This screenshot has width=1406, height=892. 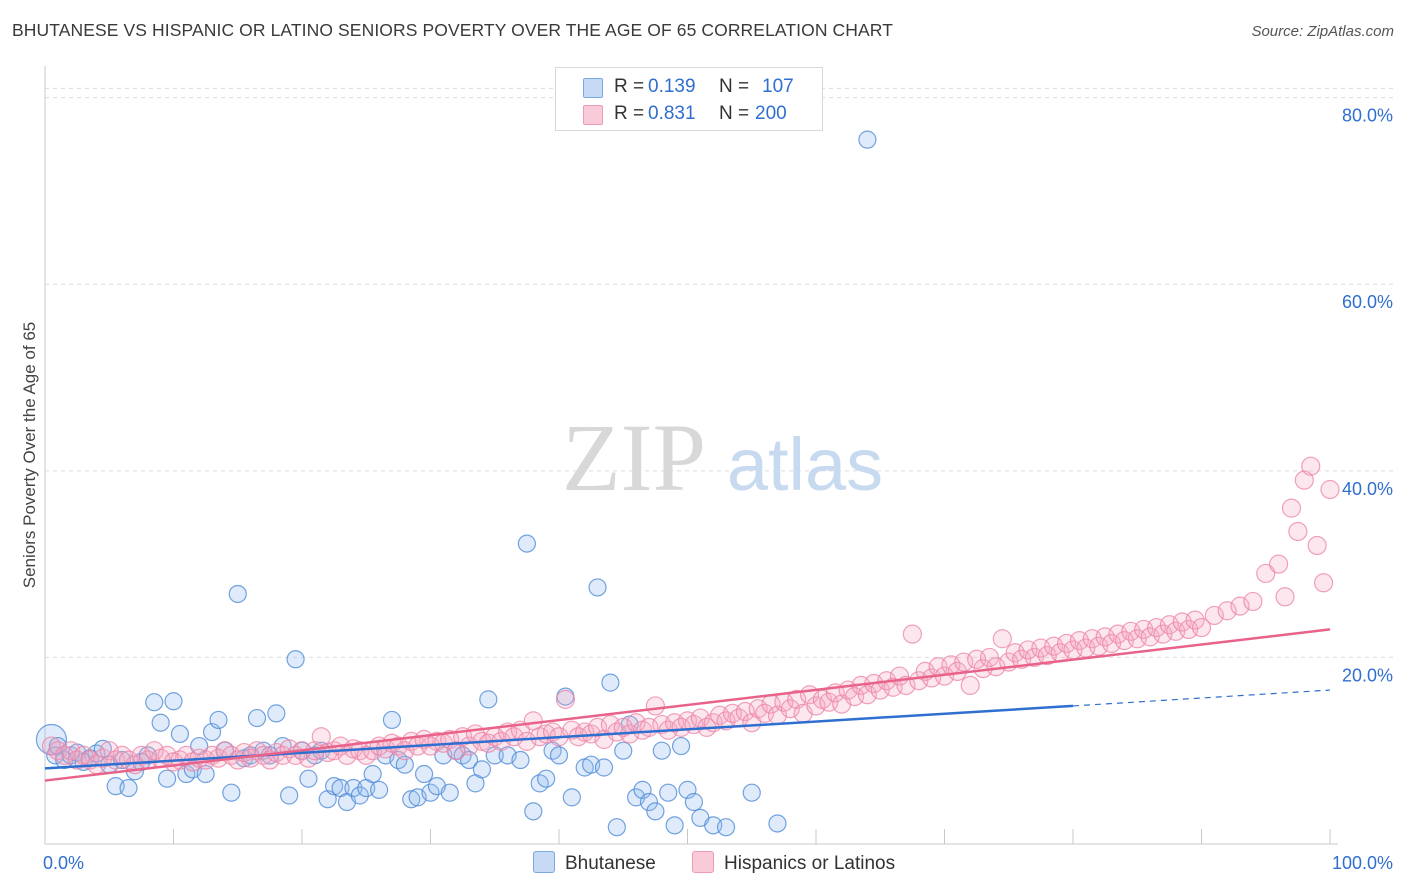 I want to click on x-tick-label: 100.0%, so click(x=1362, y=863).